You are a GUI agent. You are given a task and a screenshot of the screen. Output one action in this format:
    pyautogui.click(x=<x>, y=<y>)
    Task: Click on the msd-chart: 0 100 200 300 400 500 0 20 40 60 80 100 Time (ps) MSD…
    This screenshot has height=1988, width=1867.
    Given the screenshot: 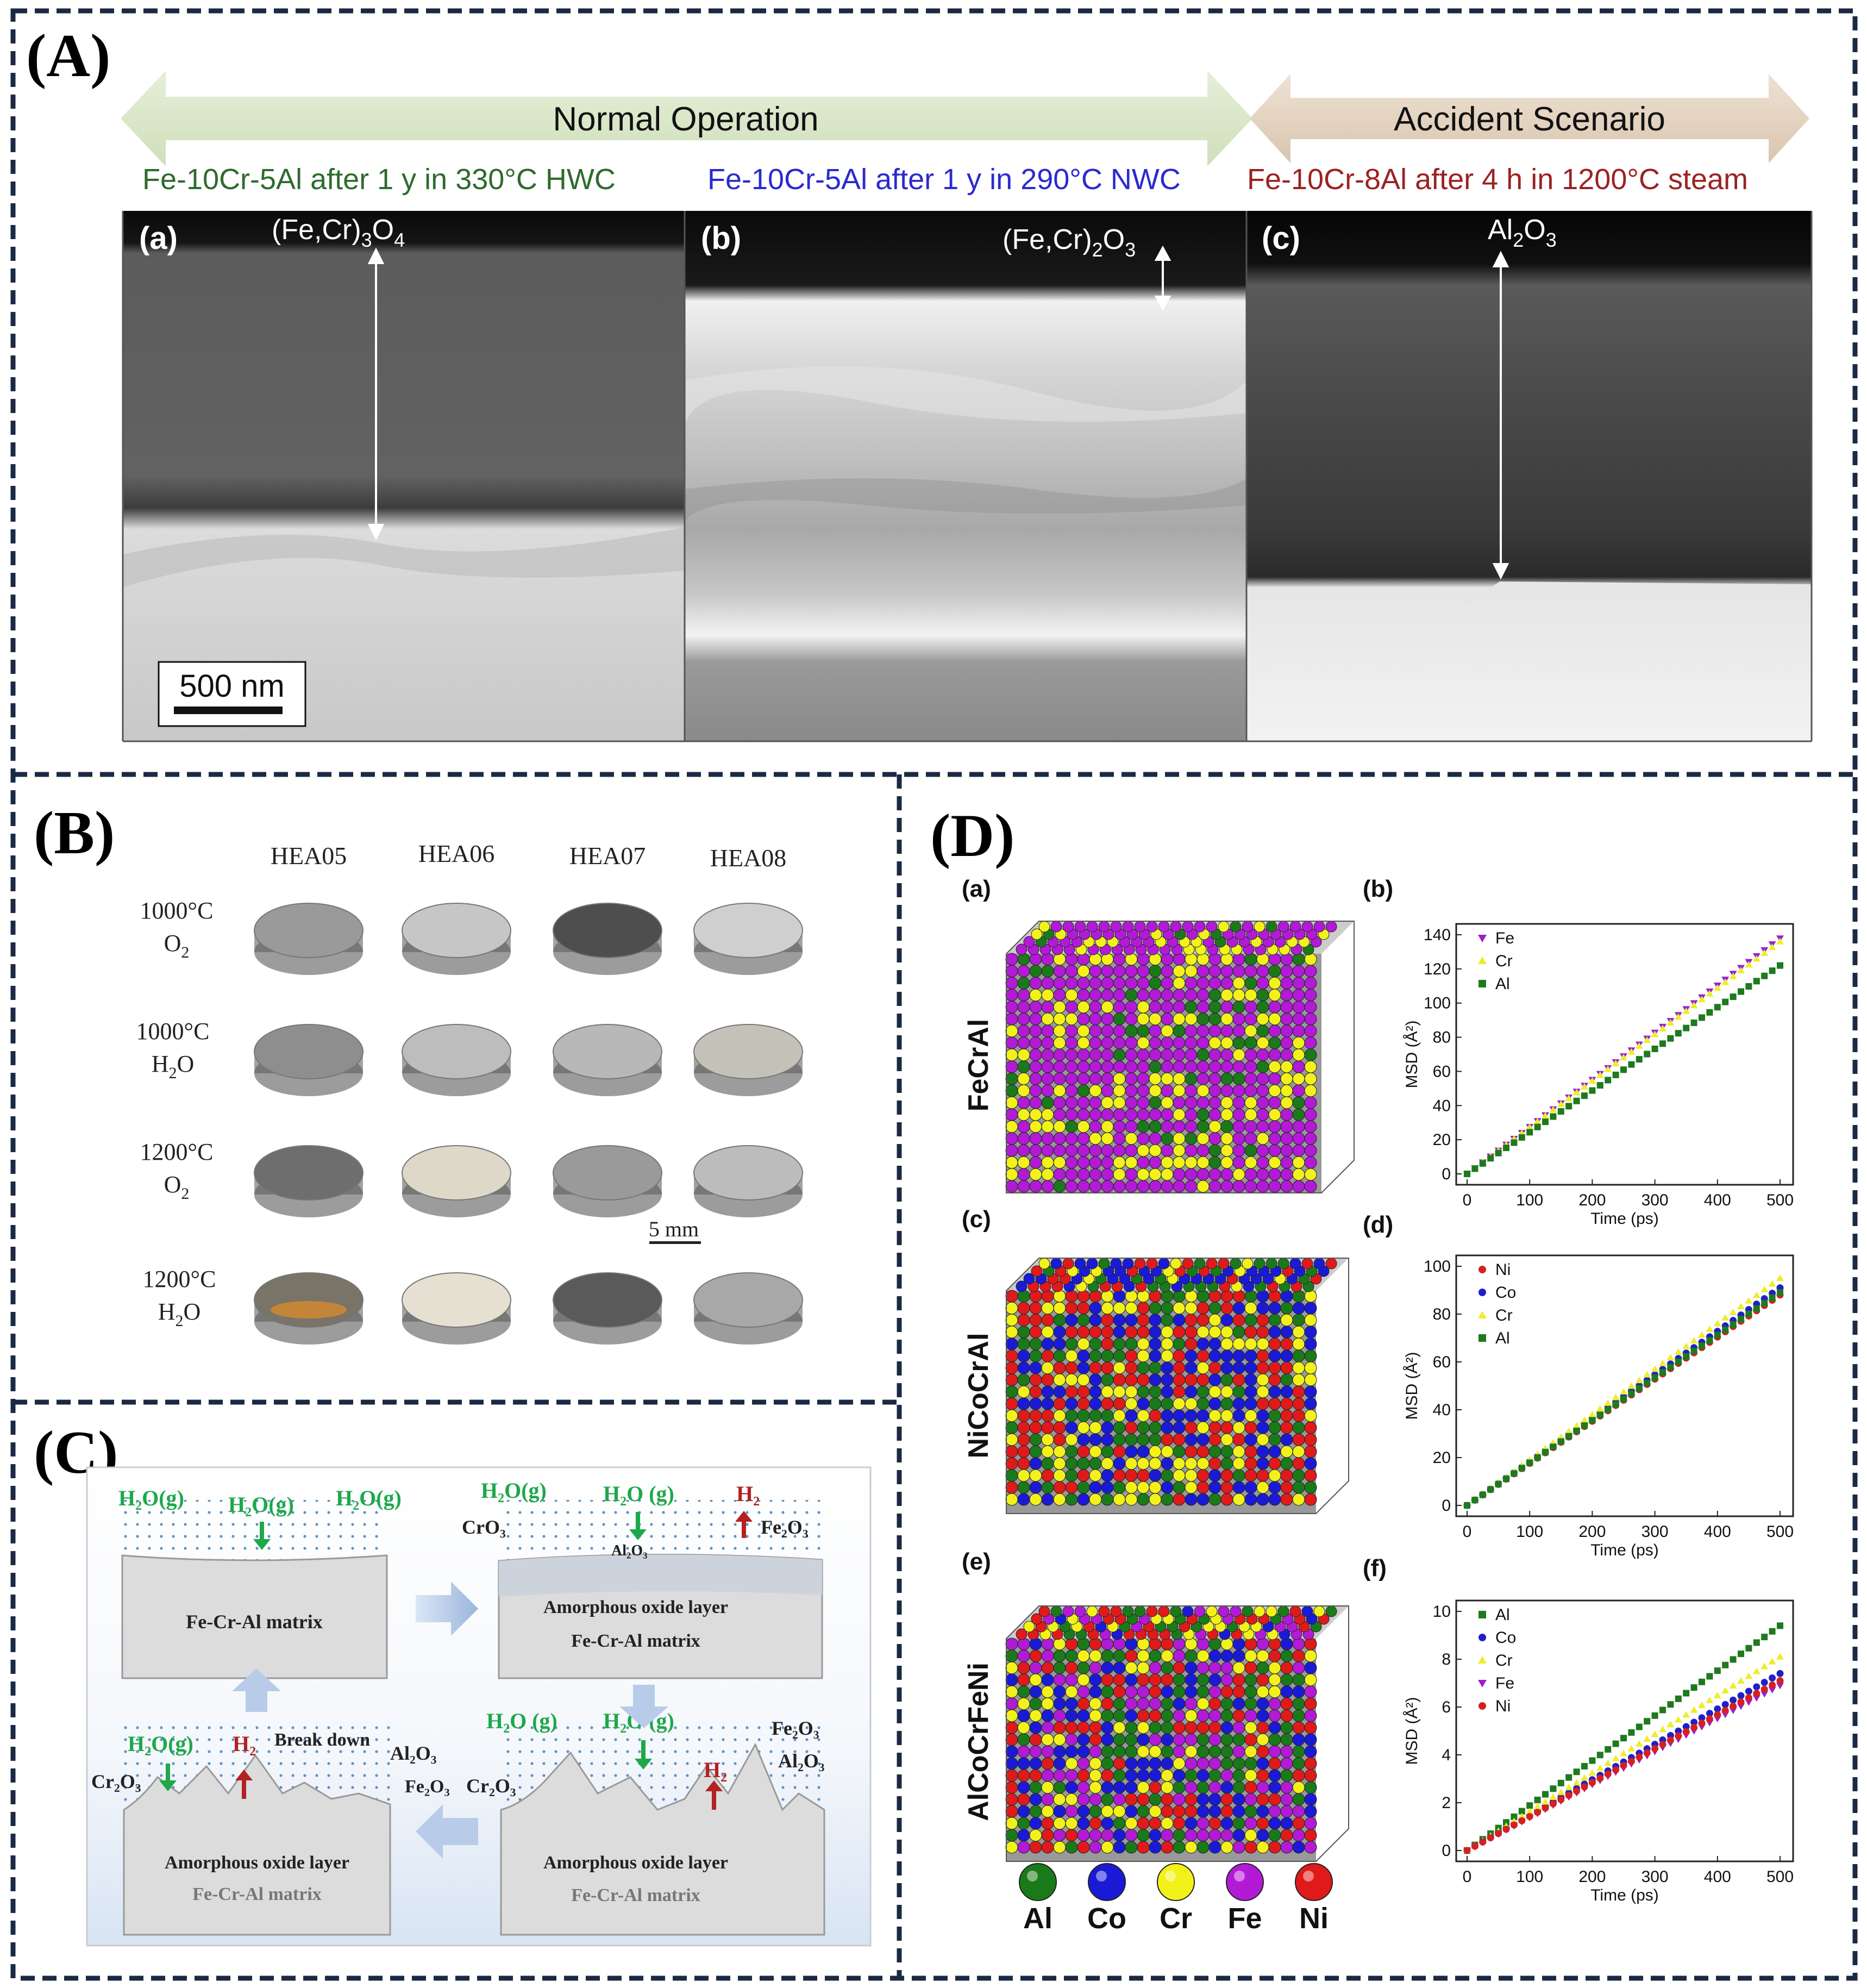 What is the action you would take?
    pyautogui.click(x=1598, y=1406)
    